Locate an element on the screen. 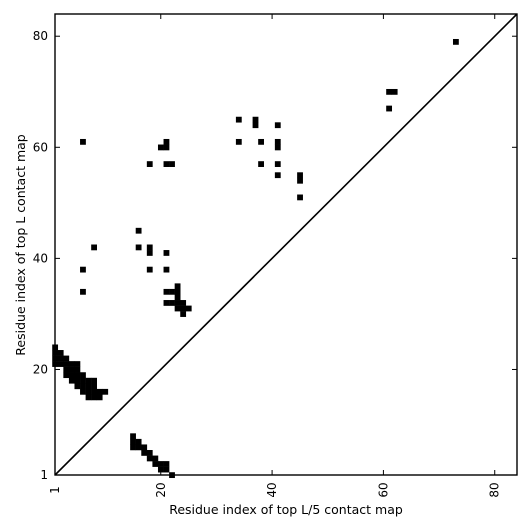 Image resolution: width=531 pixels, height=531 pixels. x-tick-label: 40 is located at coordinates (272, 489).